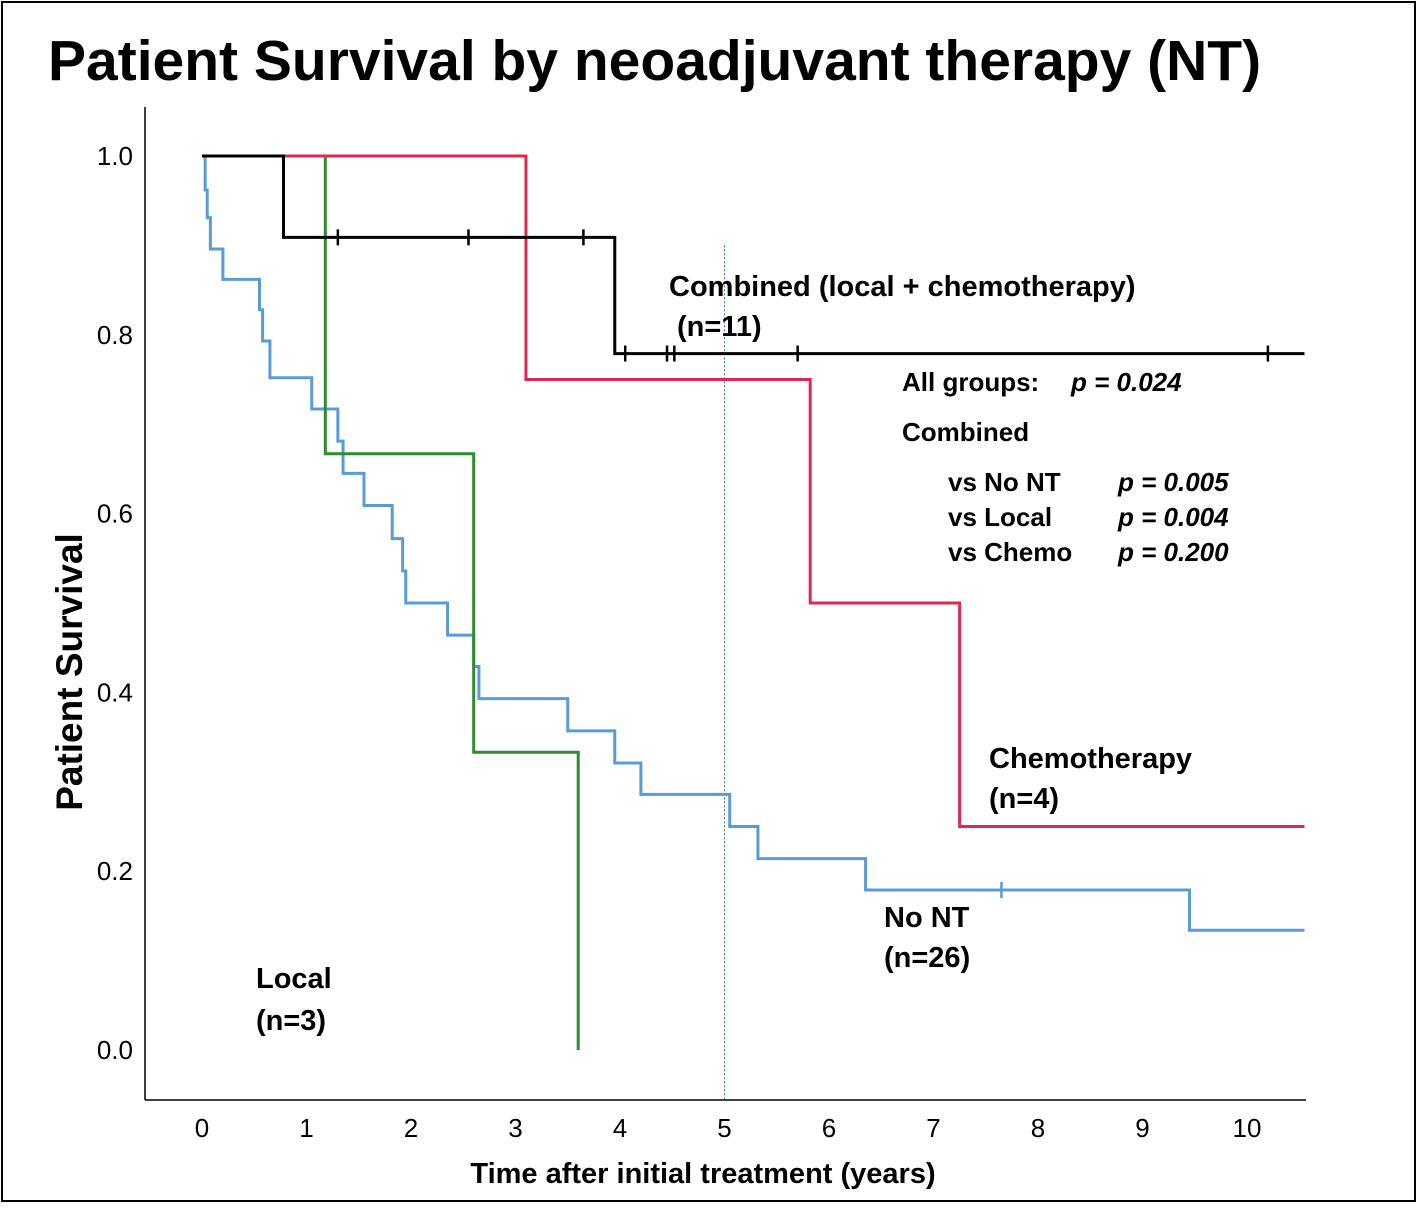  Describe the element at coordinates (115, 514) in the screenshot. I see `y-tick-label-0.6: 0.6` at that location.